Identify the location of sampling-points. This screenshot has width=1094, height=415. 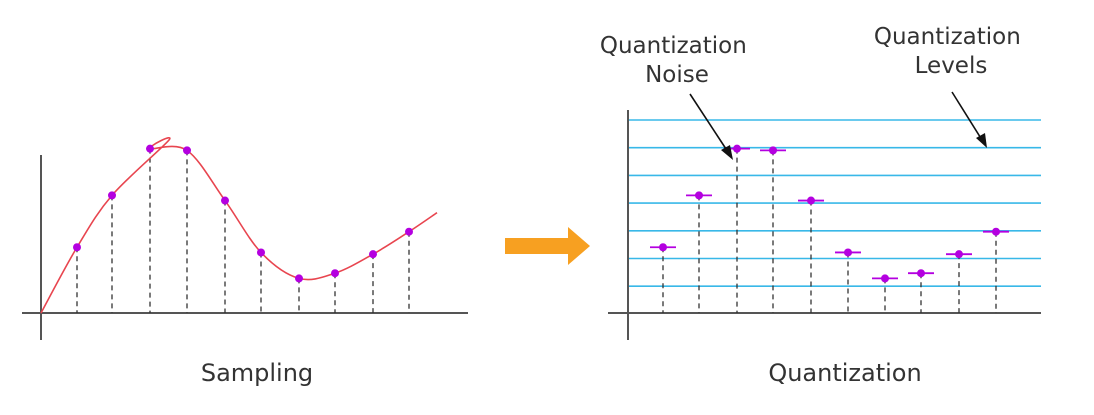
(243, 213).